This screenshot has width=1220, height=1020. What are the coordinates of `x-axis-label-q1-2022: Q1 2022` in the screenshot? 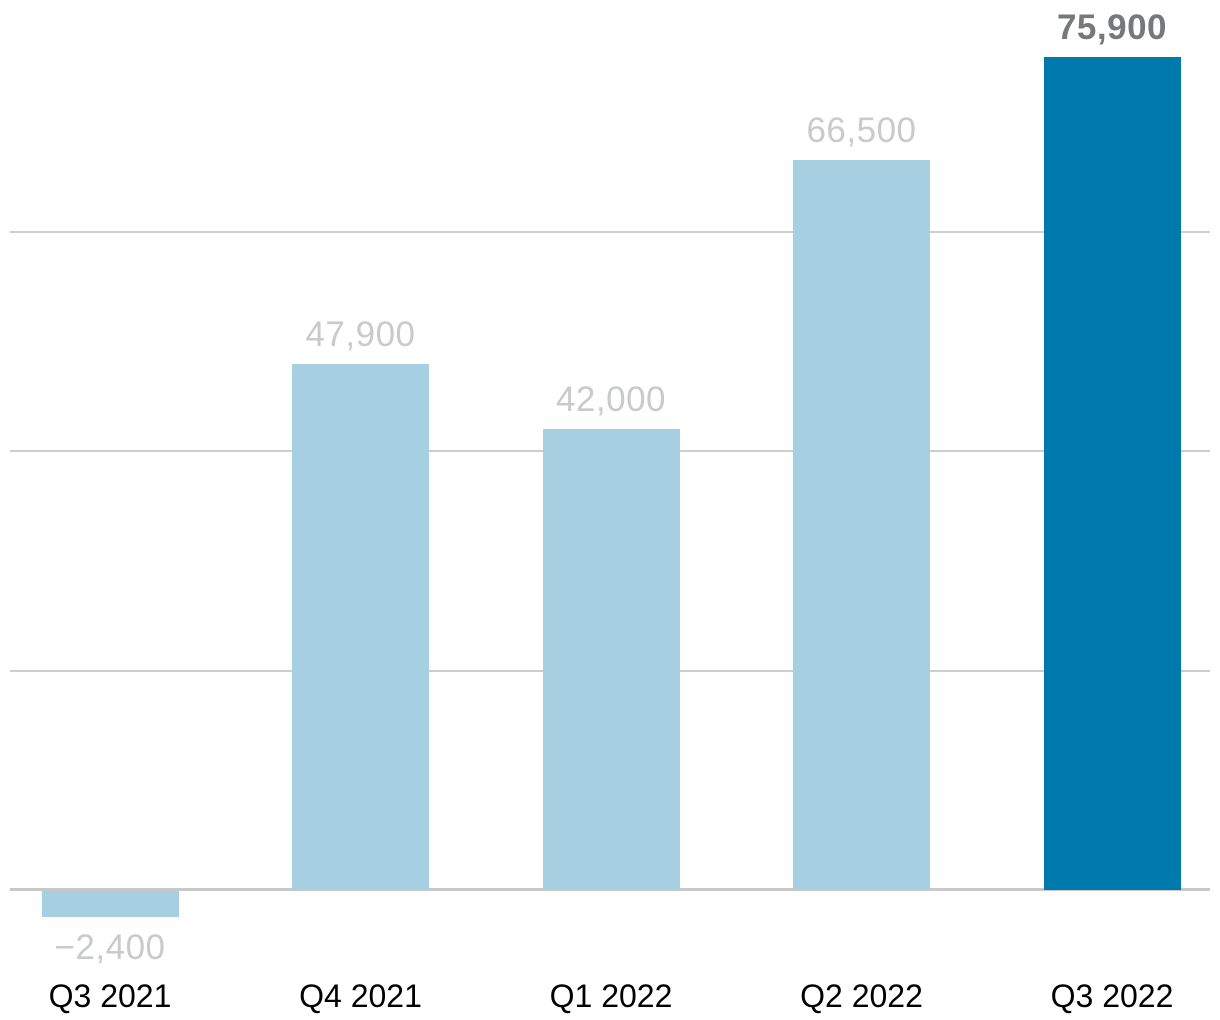 It's located at (611, 996).